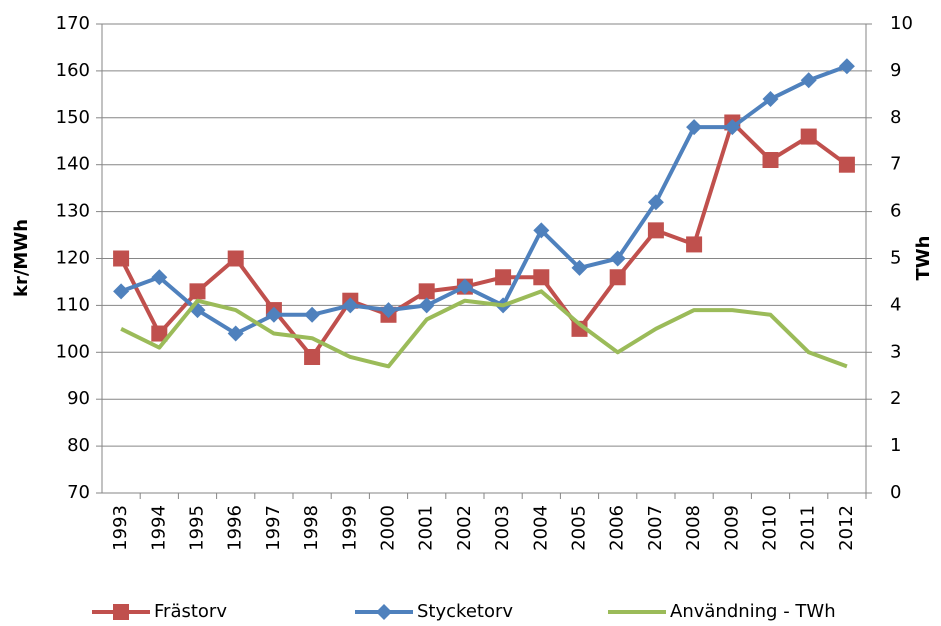  Describe the element at coordinates (197, 528) in the screenshot. I see `x-tick-label: 1995` at that location.